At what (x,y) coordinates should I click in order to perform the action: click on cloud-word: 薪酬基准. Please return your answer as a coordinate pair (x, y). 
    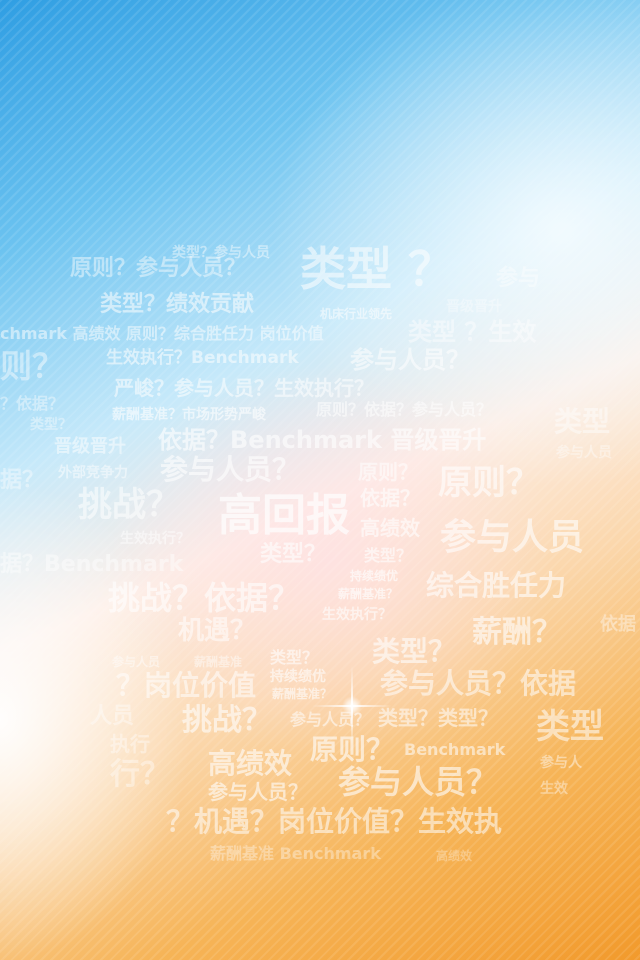
    Looking at the image, I should click on (218, 662).